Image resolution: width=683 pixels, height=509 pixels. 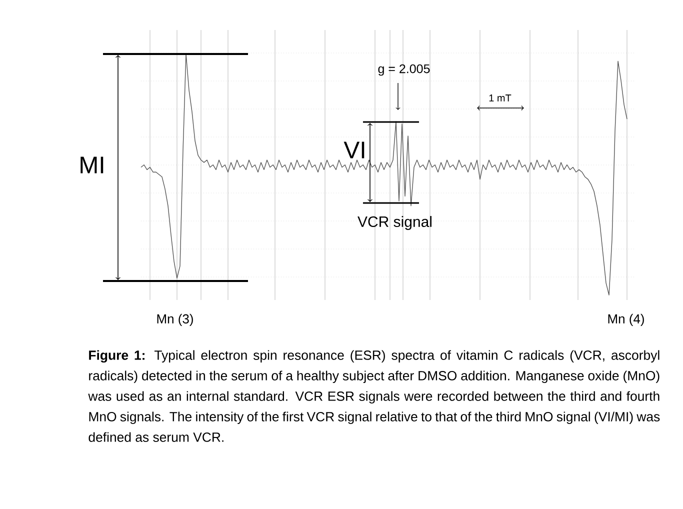 What do you see at coordinates (92, 165) in the screenshot?
I see `text: MI` at bounding box center [92, 165].